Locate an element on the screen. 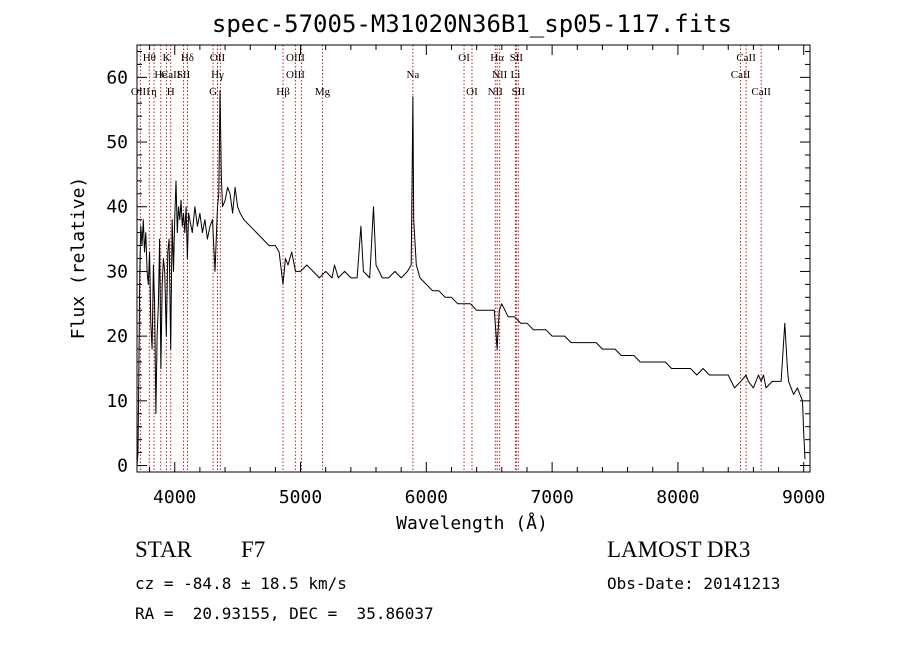 This screenshot has width=900, height=649. ra-dec-coords: RA = 20.93155, DEC = 35.86037 is located at coordinates (284, 613).